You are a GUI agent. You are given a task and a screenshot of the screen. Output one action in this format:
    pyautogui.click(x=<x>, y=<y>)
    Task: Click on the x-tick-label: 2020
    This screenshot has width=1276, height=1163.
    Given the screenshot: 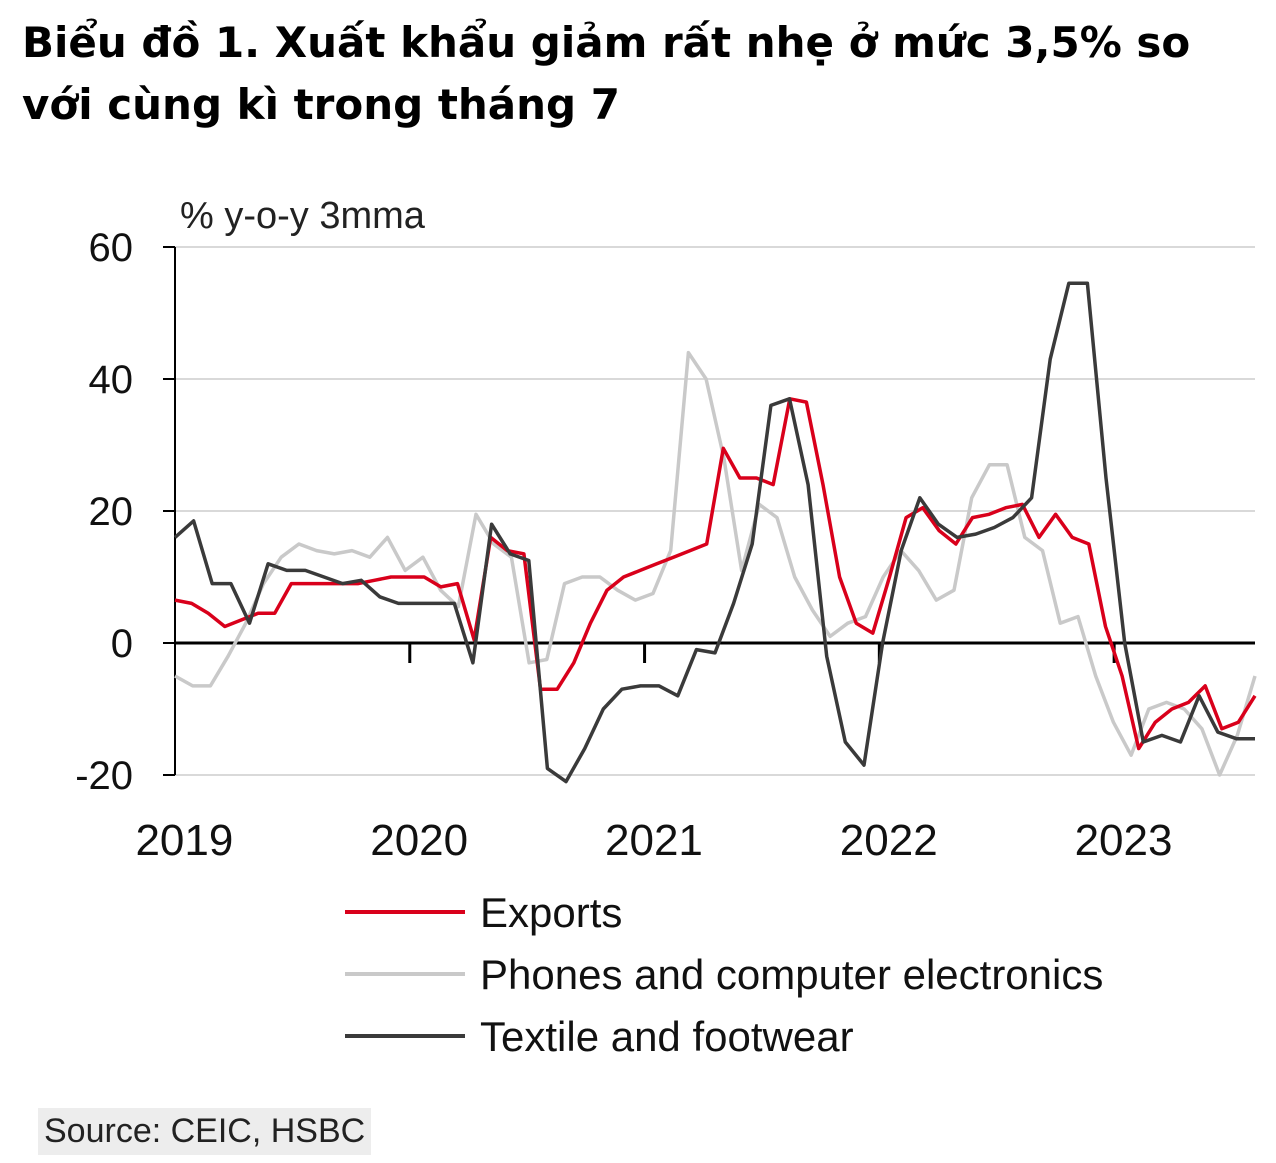 What is the action you would take?
    pyautogui.click(x=419, y=840)
    